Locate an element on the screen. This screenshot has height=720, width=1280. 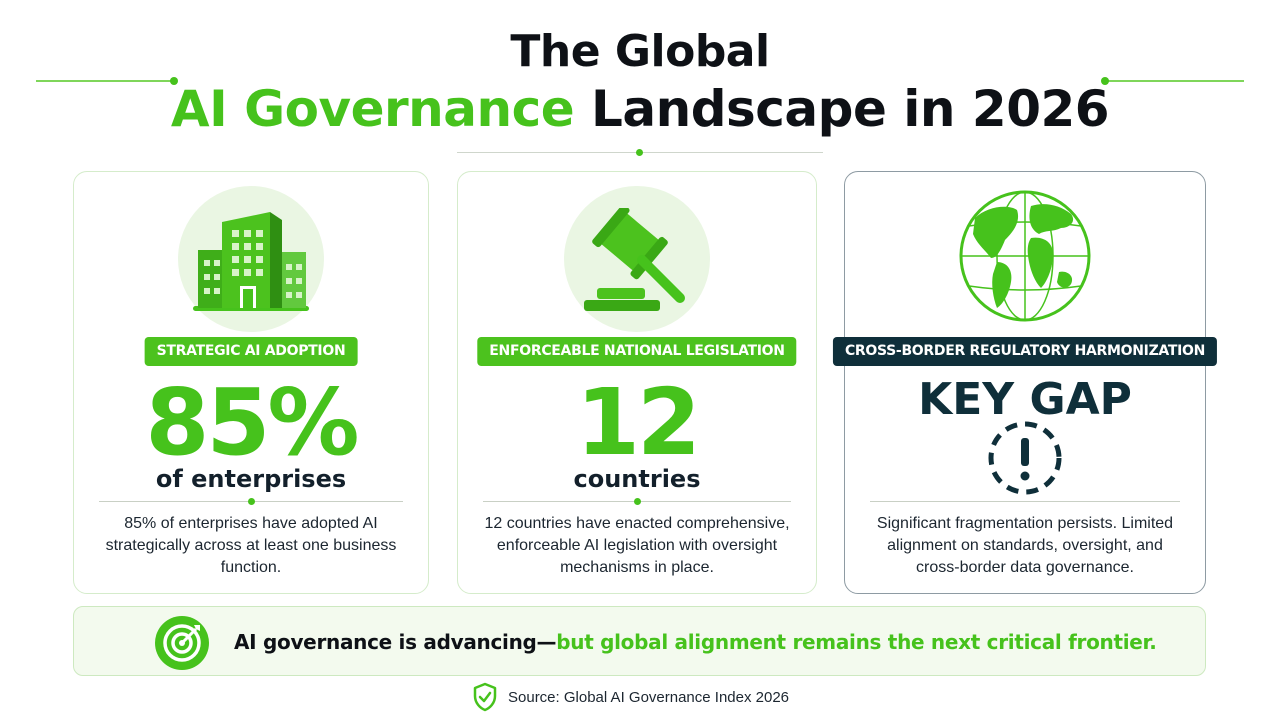
card-badge: CROSS-BORDER REGULATORY HARMONIZATION is located at coordinates (1025, 351).